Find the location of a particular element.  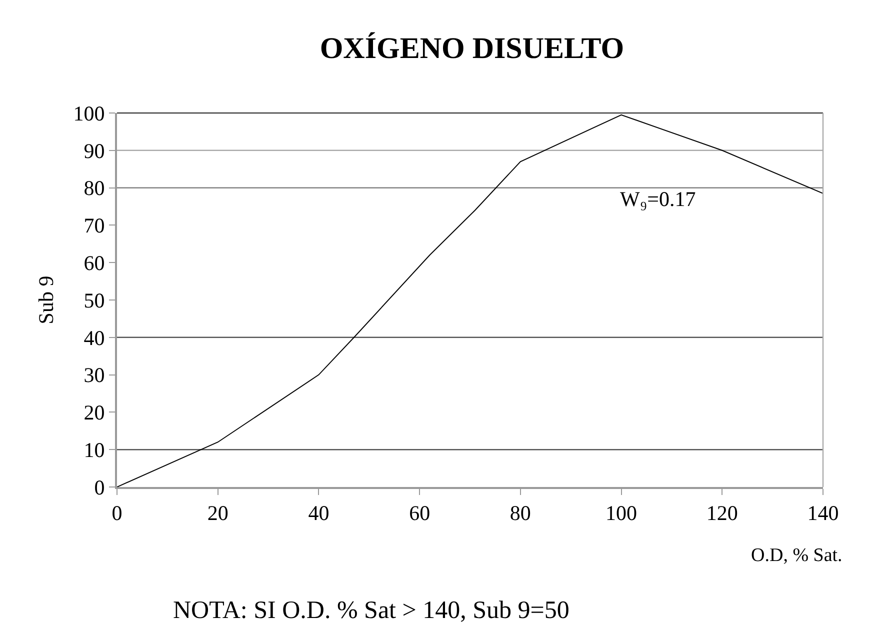

x-tick-label: 80 is located at coordinates (520, 513).